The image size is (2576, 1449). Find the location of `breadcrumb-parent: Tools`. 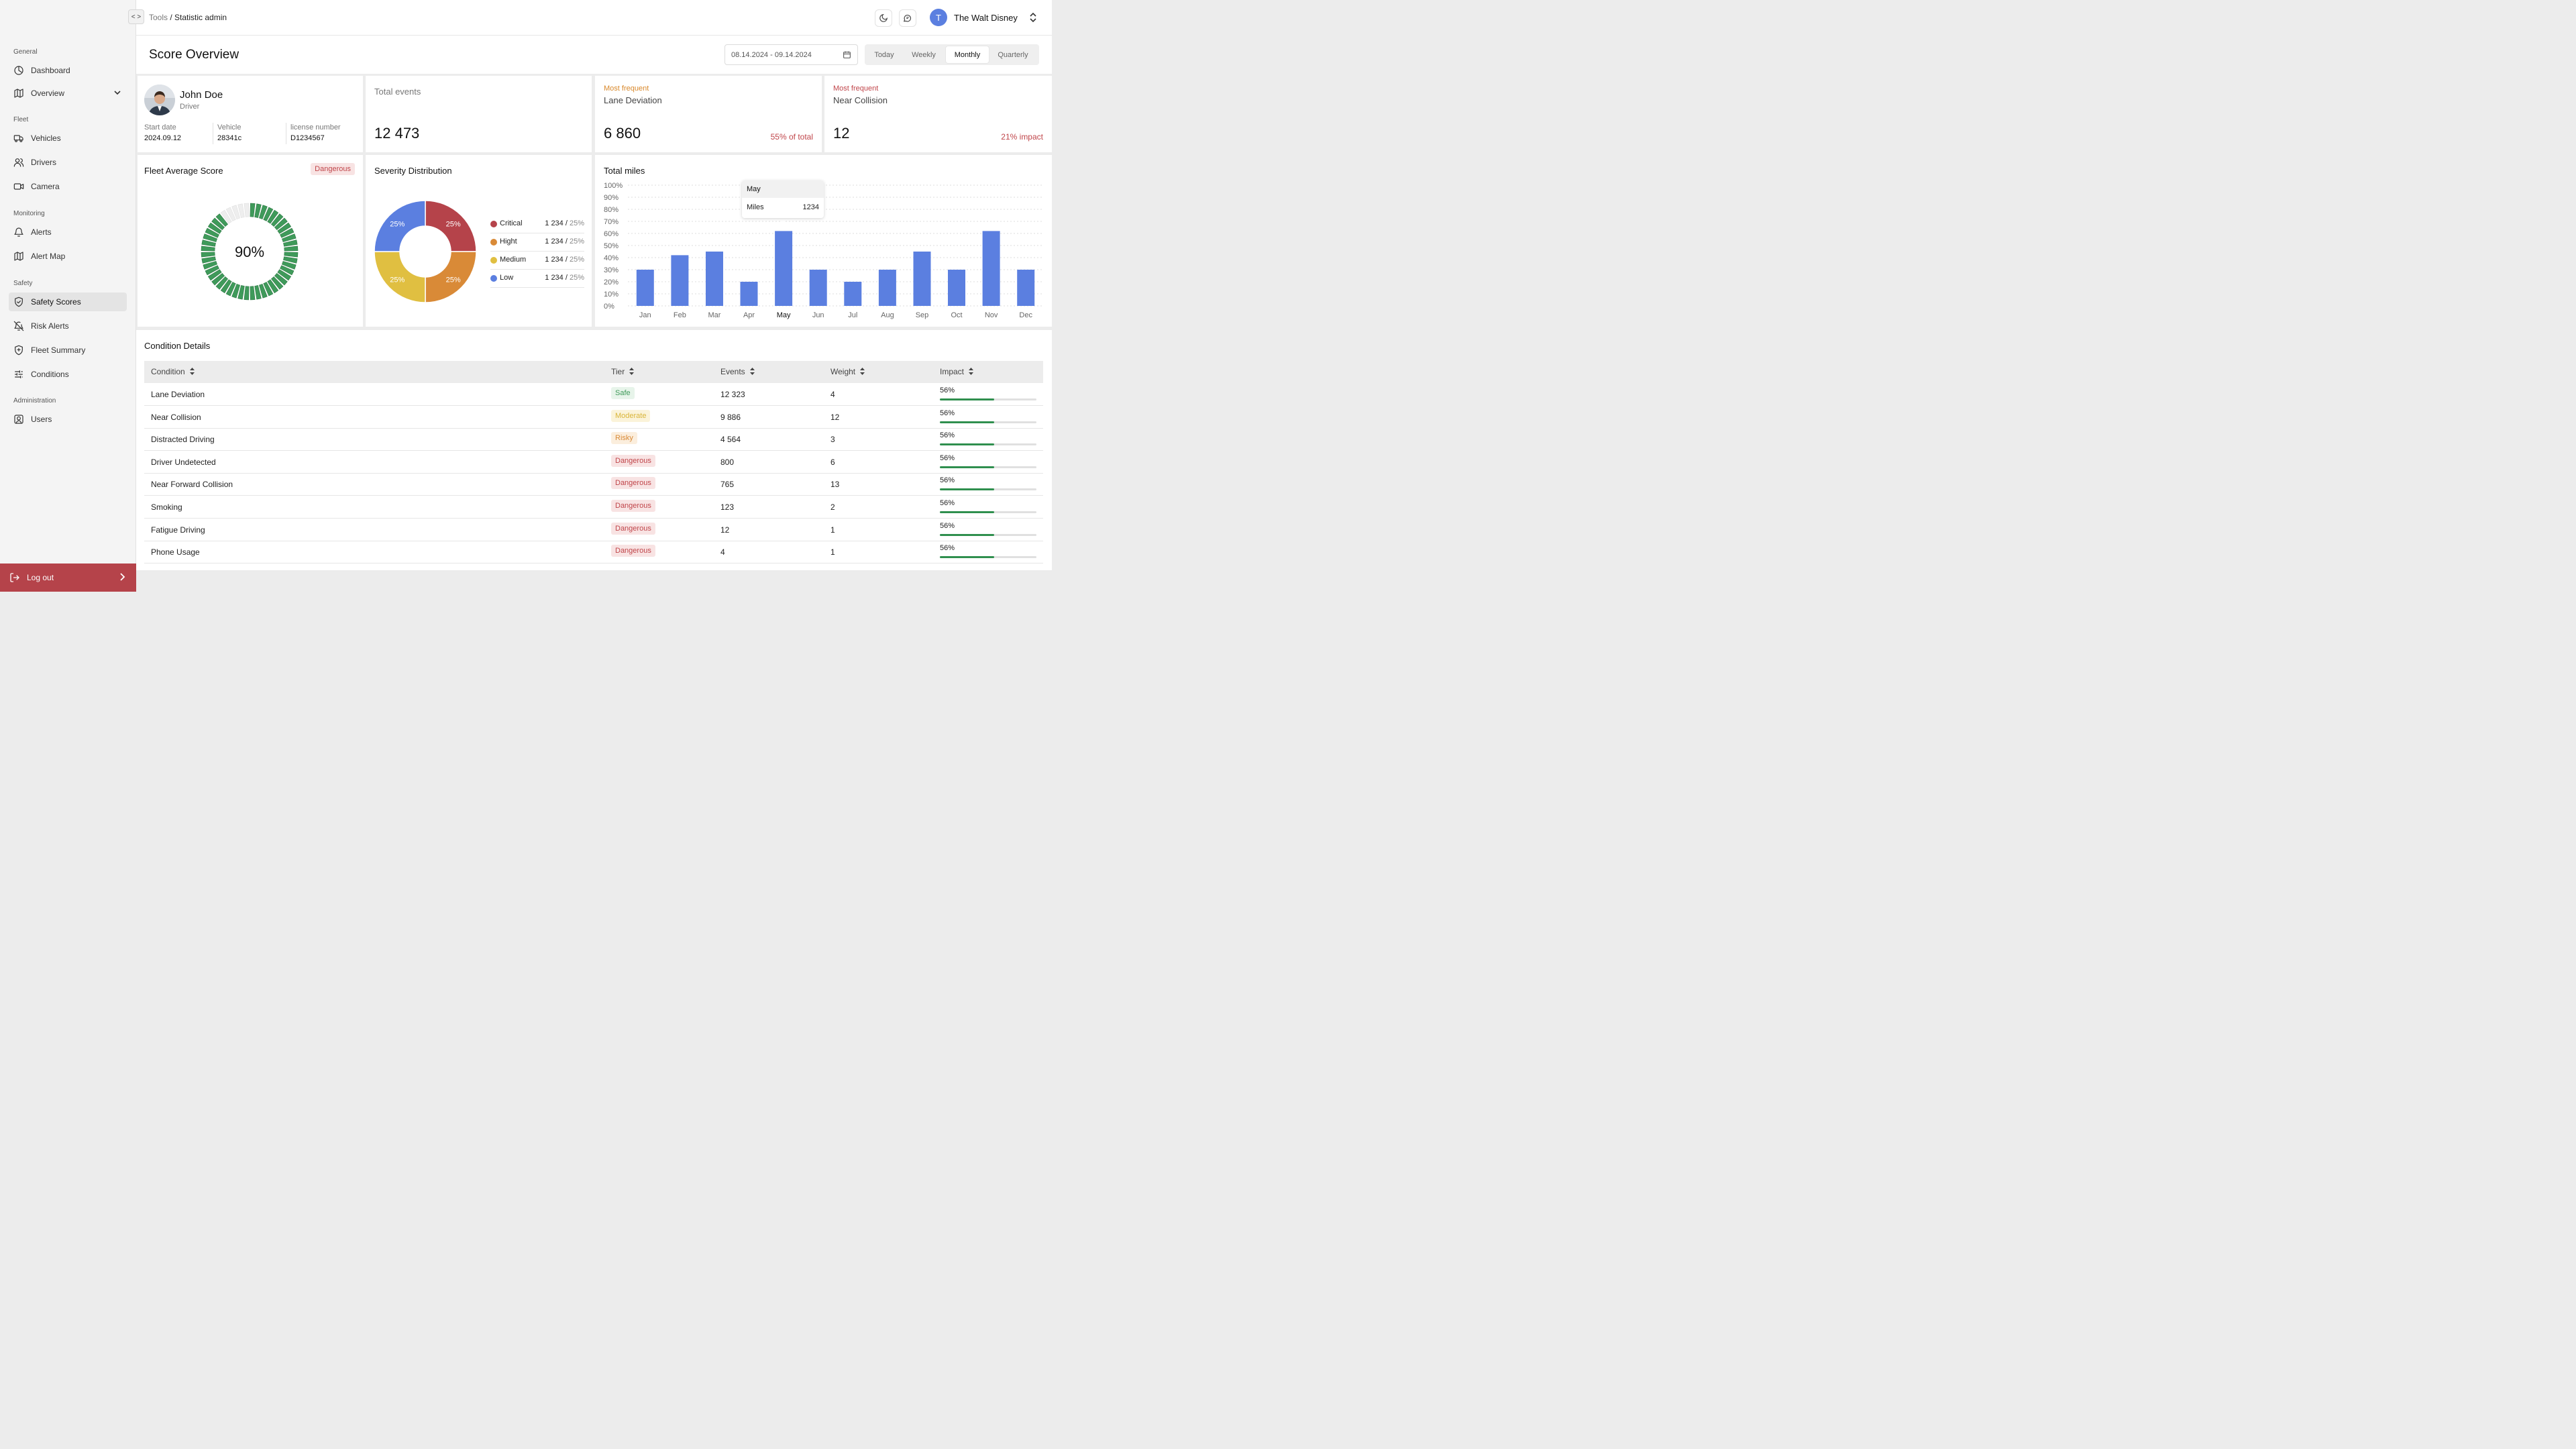

breadcrumb-parent: Tools is located at coordinates (158, 17).